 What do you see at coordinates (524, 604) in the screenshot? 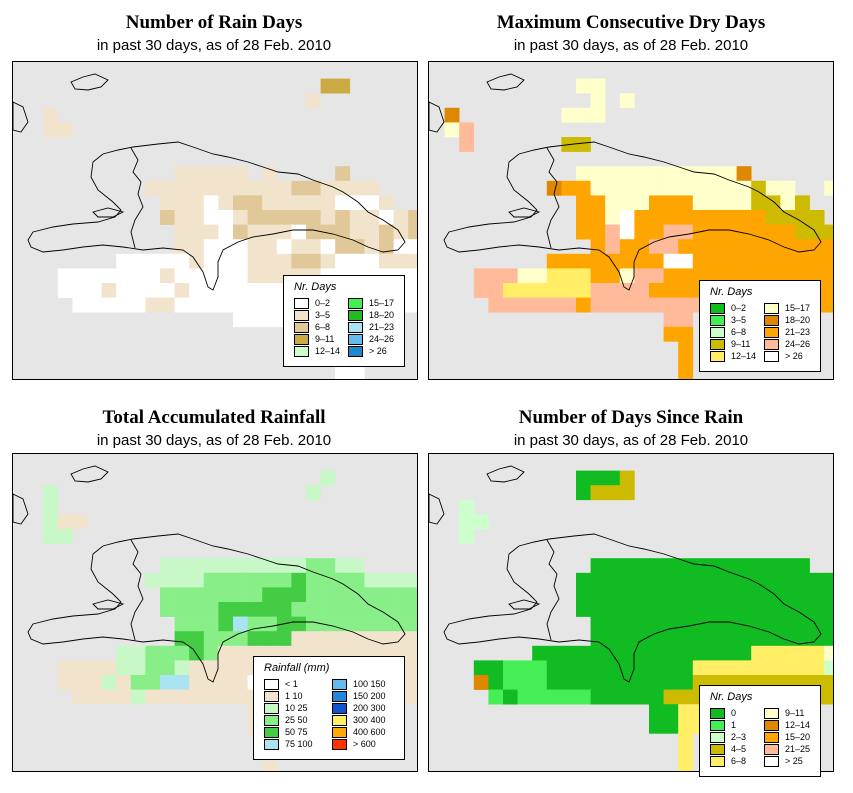
I see `gonave-outline` at bounding box center [524, 604].